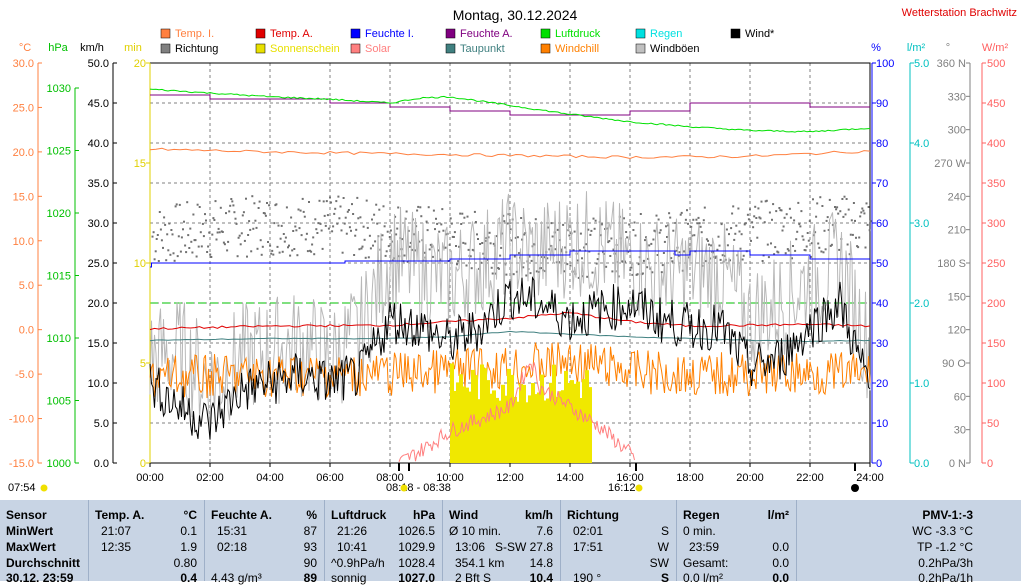  What do you see at coordinates (98, 104) in the screenshot?
I see `wind-axis-tick-label: 45.0` at bounding box center [98, 104].